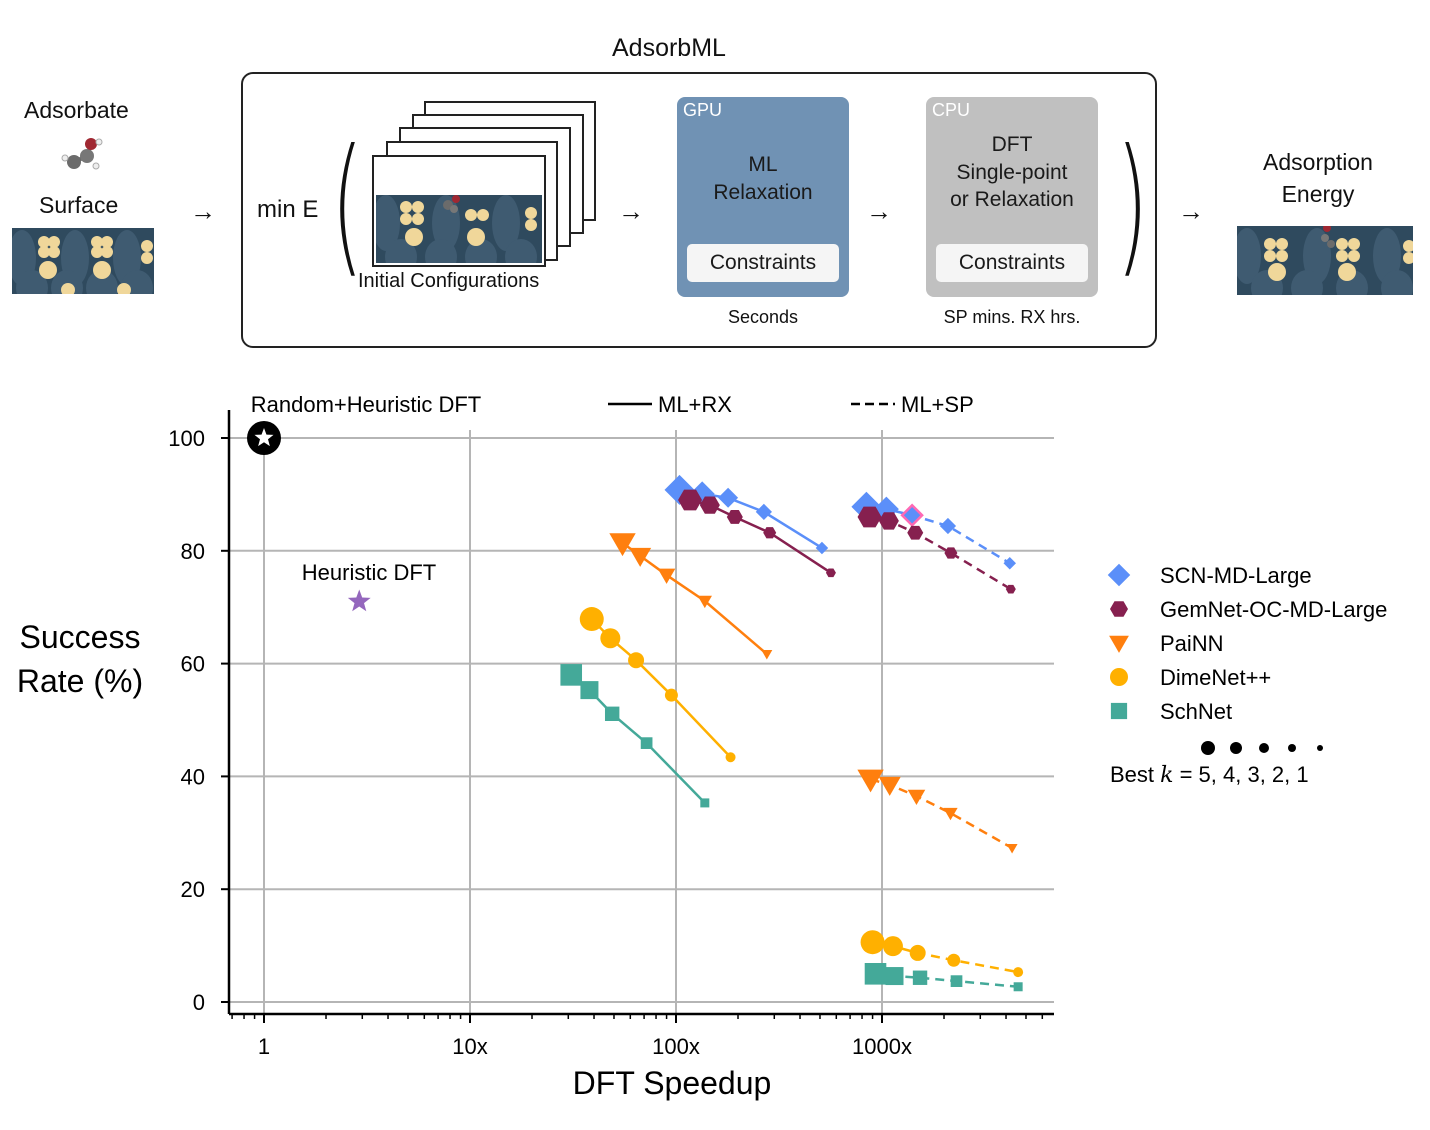 This screenshot has height=1130, width=1430. I want to click on legend-marker-diamond, so click(1119, 575).